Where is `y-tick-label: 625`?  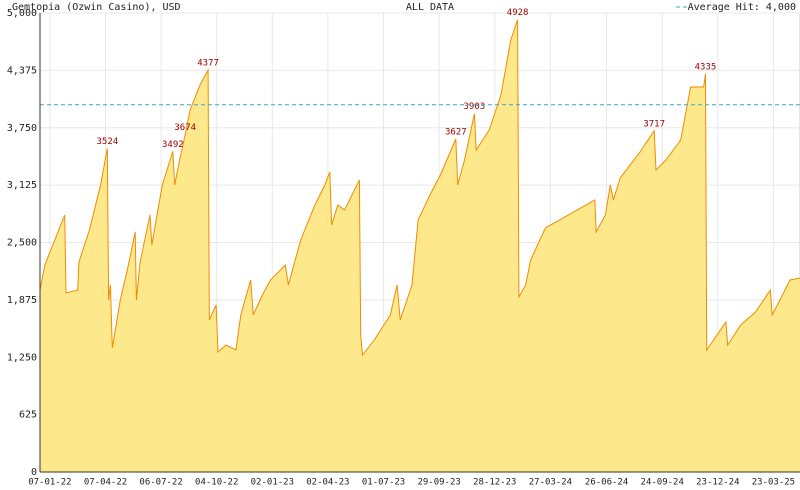
y-tick-label: 625 is located at coordinates (28, 415).